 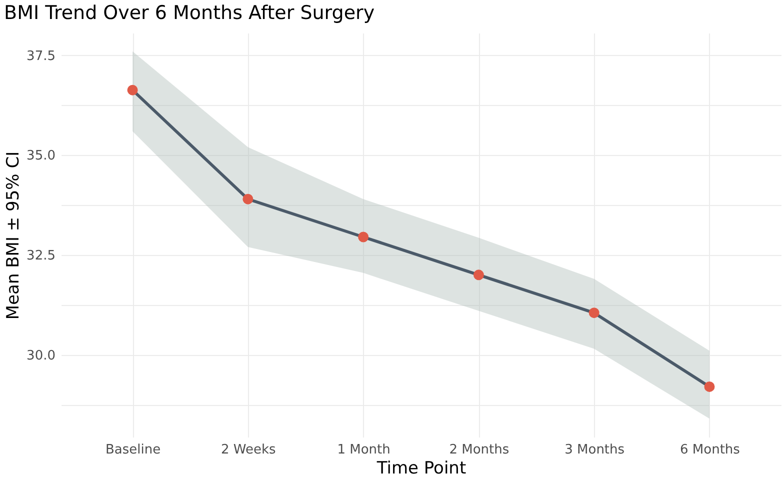 I want to click on x-tick-label: Baseline, so click(x=133, y=450).